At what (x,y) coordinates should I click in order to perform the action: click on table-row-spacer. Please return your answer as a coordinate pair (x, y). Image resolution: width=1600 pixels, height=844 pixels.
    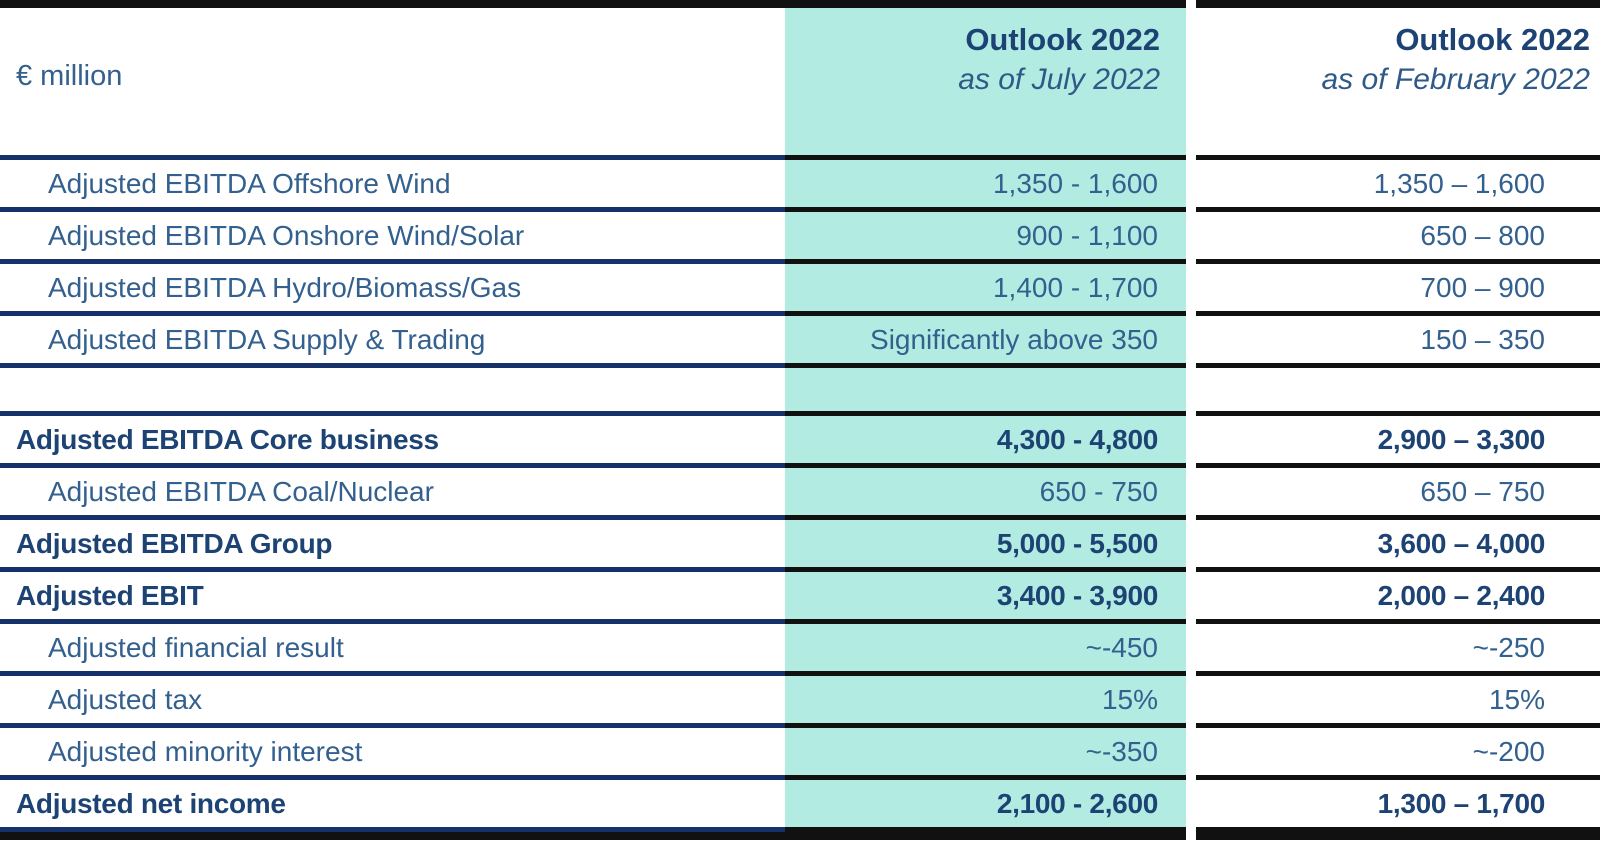
    Looking at the image, I should click on (800, 392).